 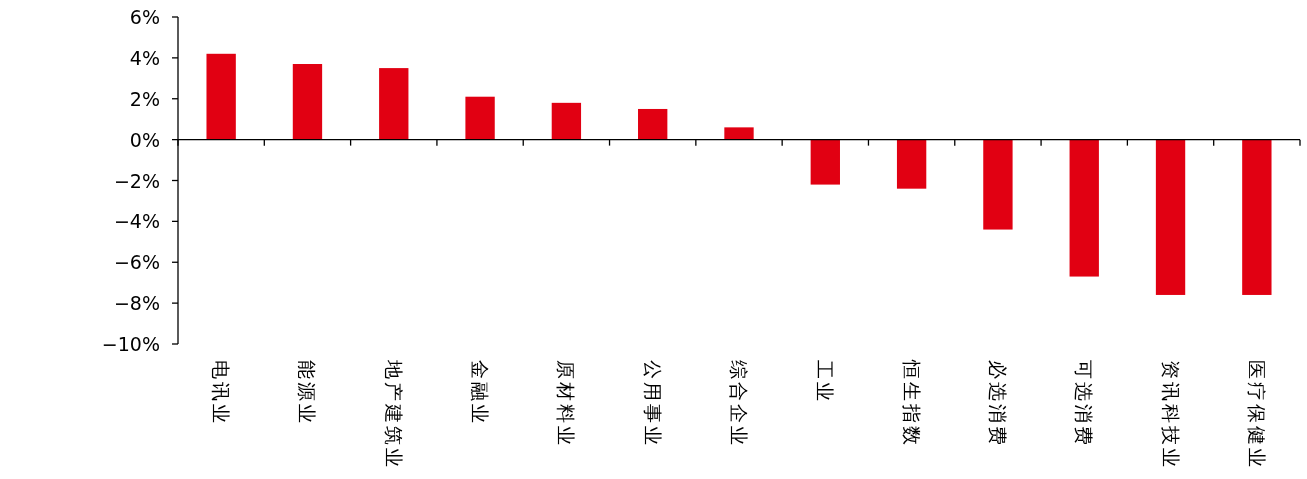 I want to click on x-tick-label: 电讯业, so click(x=221, y=393).